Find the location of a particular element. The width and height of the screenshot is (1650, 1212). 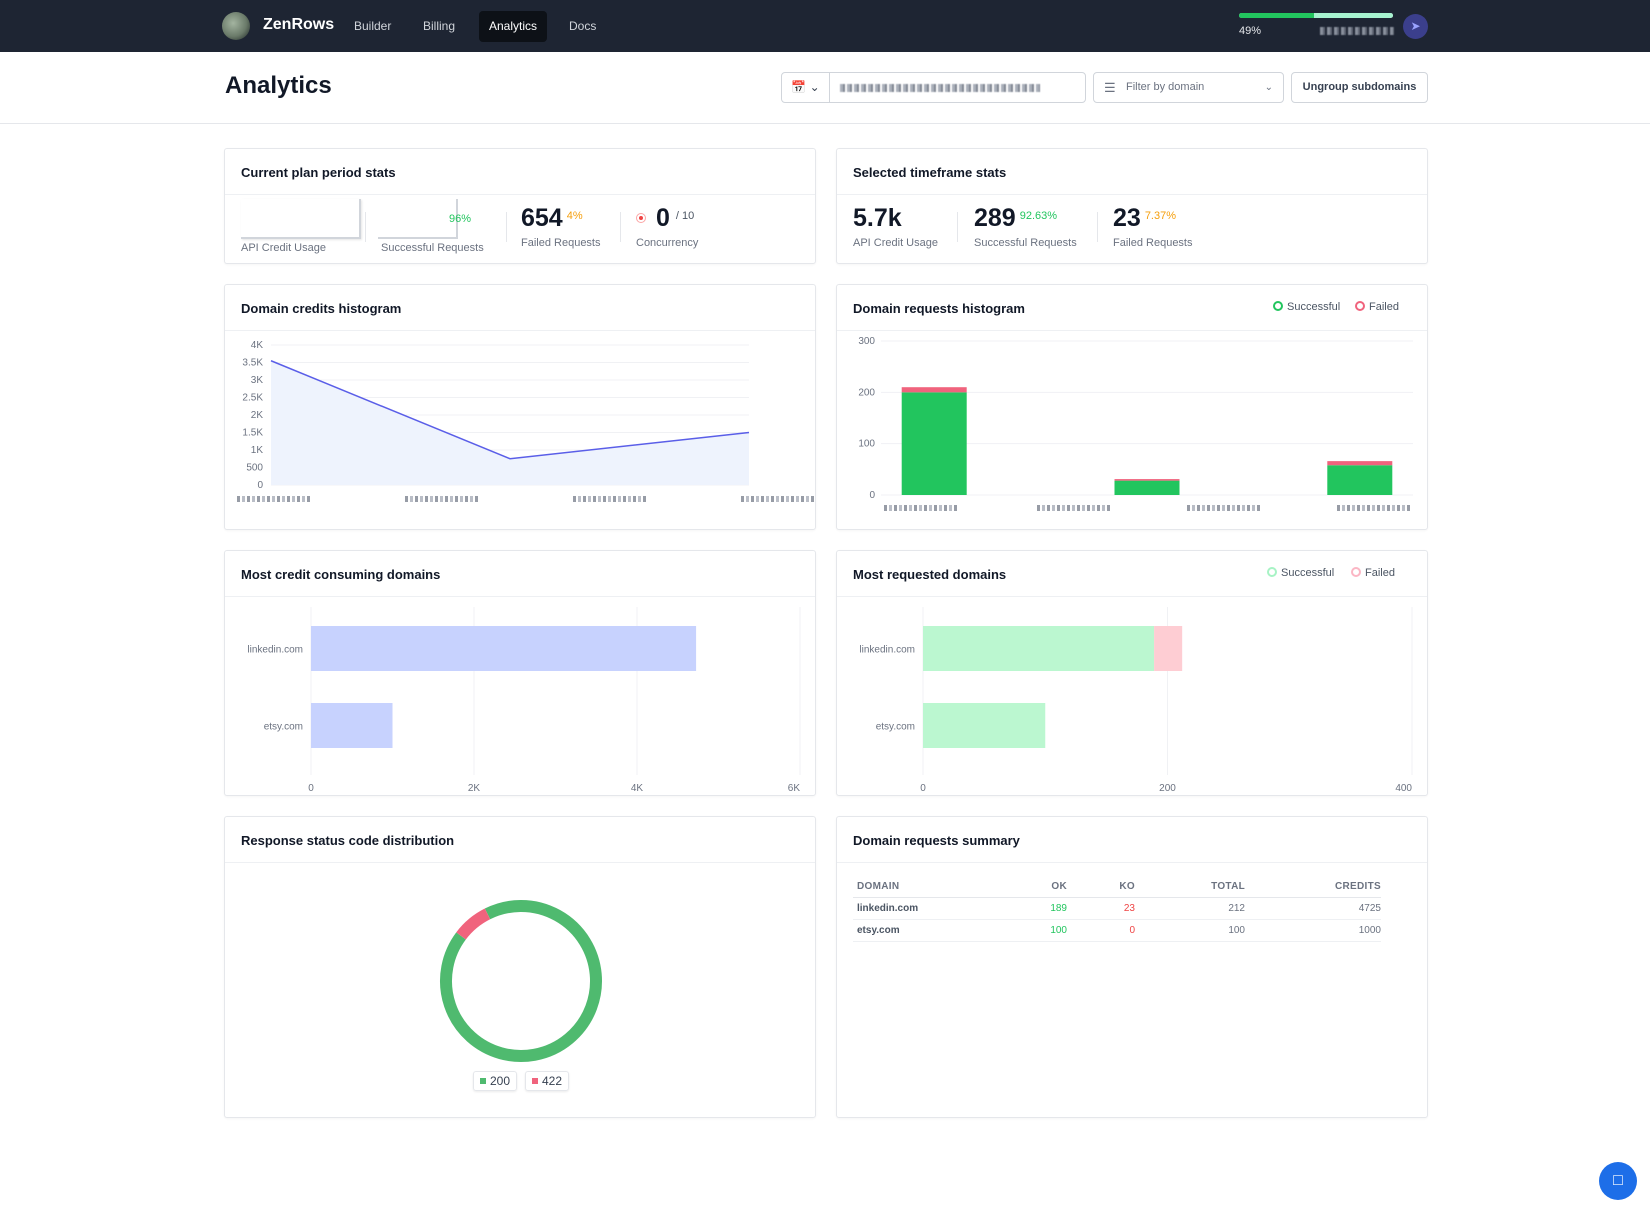

cell-domain: etsy.com is located at coordinates (938, 930).